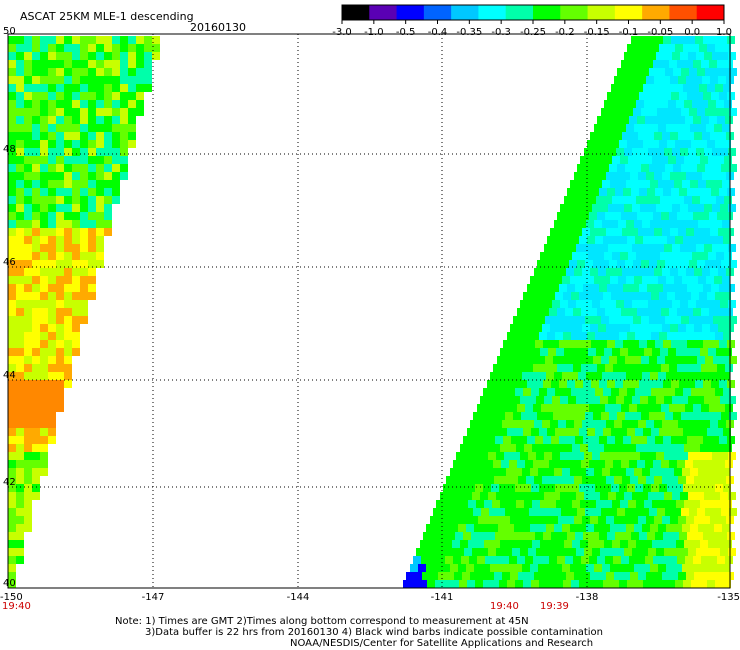 This screenshot has height=650, width=740. Describe the element at coordinates (153, 597) in the screenshot. I see `lon-label: -147` at that location.